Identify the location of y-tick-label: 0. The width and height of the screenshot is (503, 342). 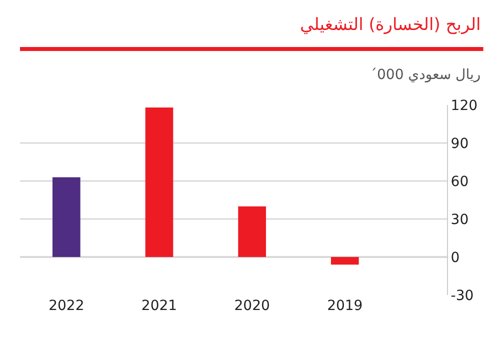
(455, 258).